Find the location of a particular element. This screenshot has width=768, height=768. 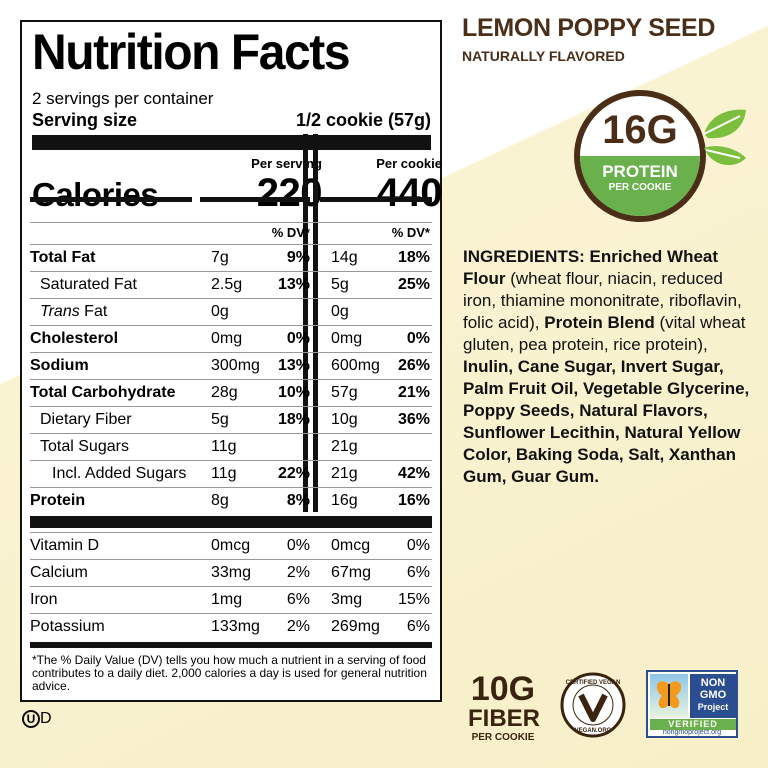

amount-per-cookie: 5g is located at coordinates (340, 284).